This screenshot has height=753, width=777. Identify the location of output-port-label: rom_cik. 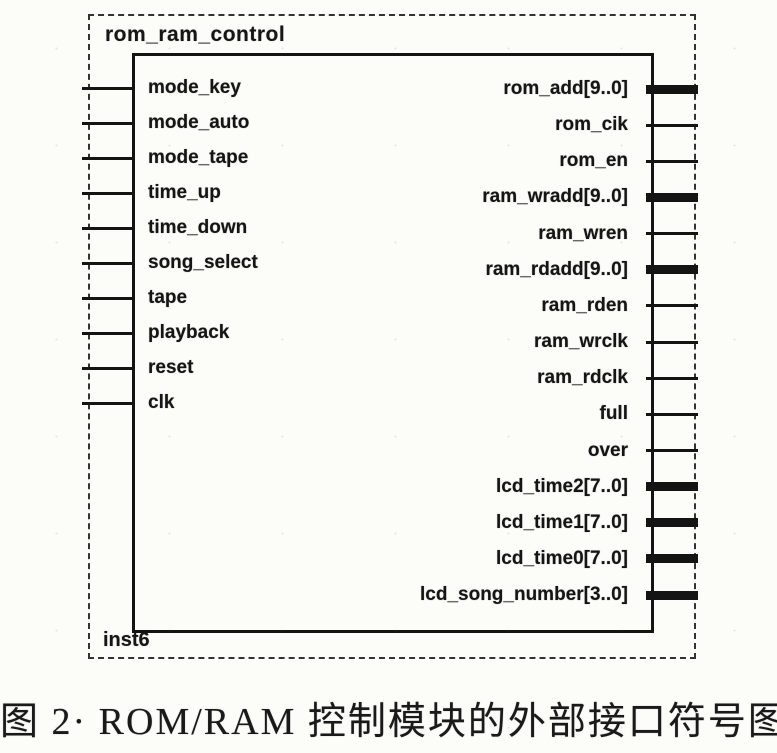
(591, 125).